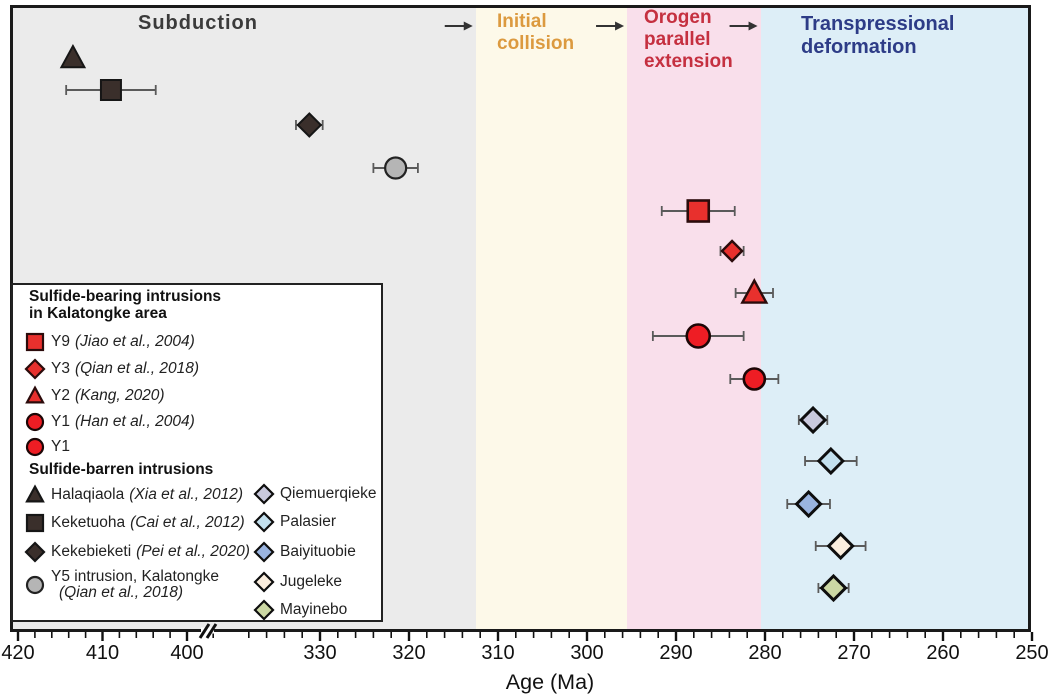  Describe the element at coordinates (408, 653) in the screenshot. I see `x-tick-label-320: 320` at that location.